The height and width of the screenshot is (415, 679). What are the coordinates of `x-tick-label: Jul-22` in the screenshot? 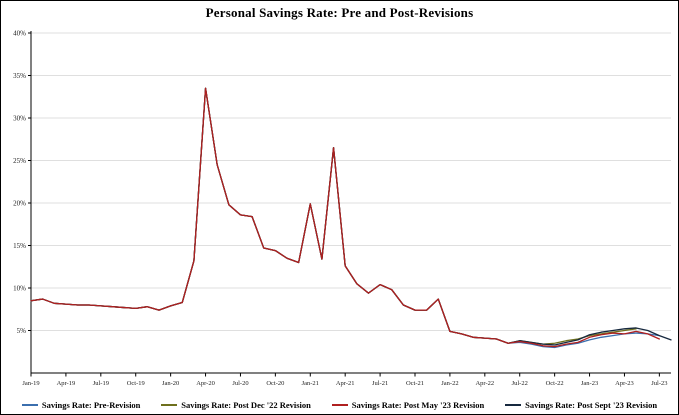 It's located at (520, 383).